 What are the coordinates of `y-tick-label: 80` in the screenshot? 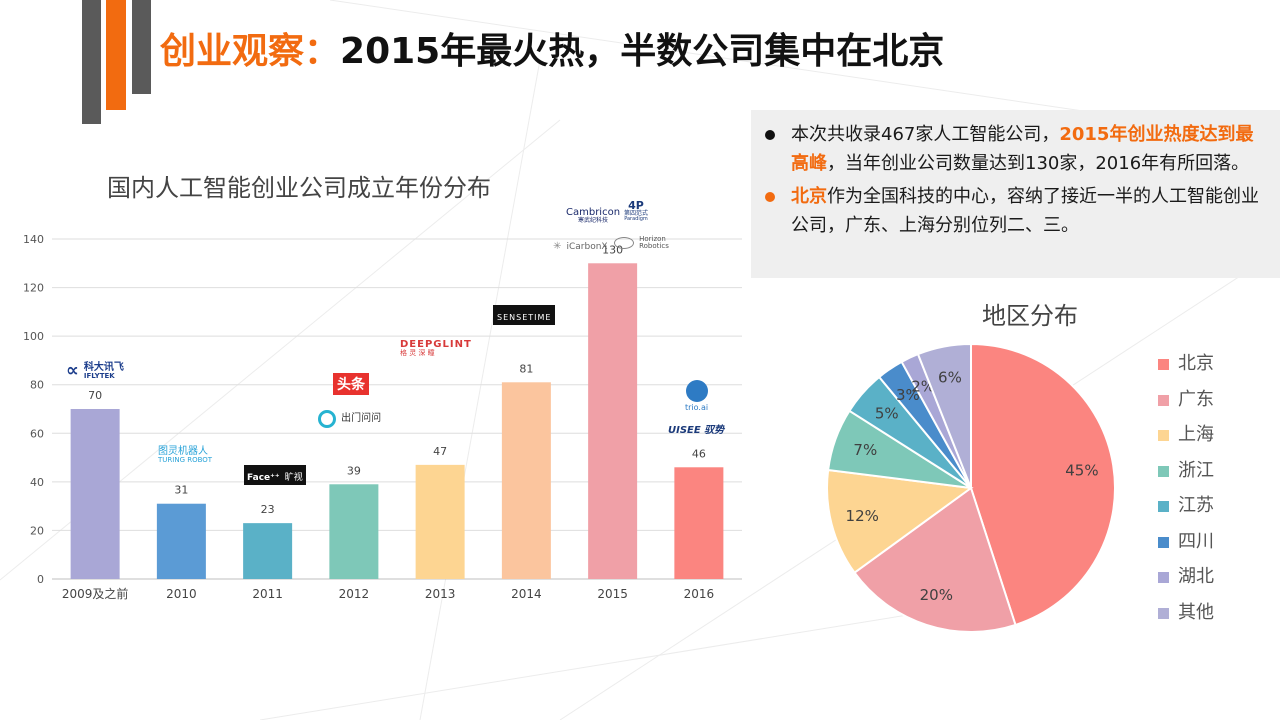 It's located at (37, 385).